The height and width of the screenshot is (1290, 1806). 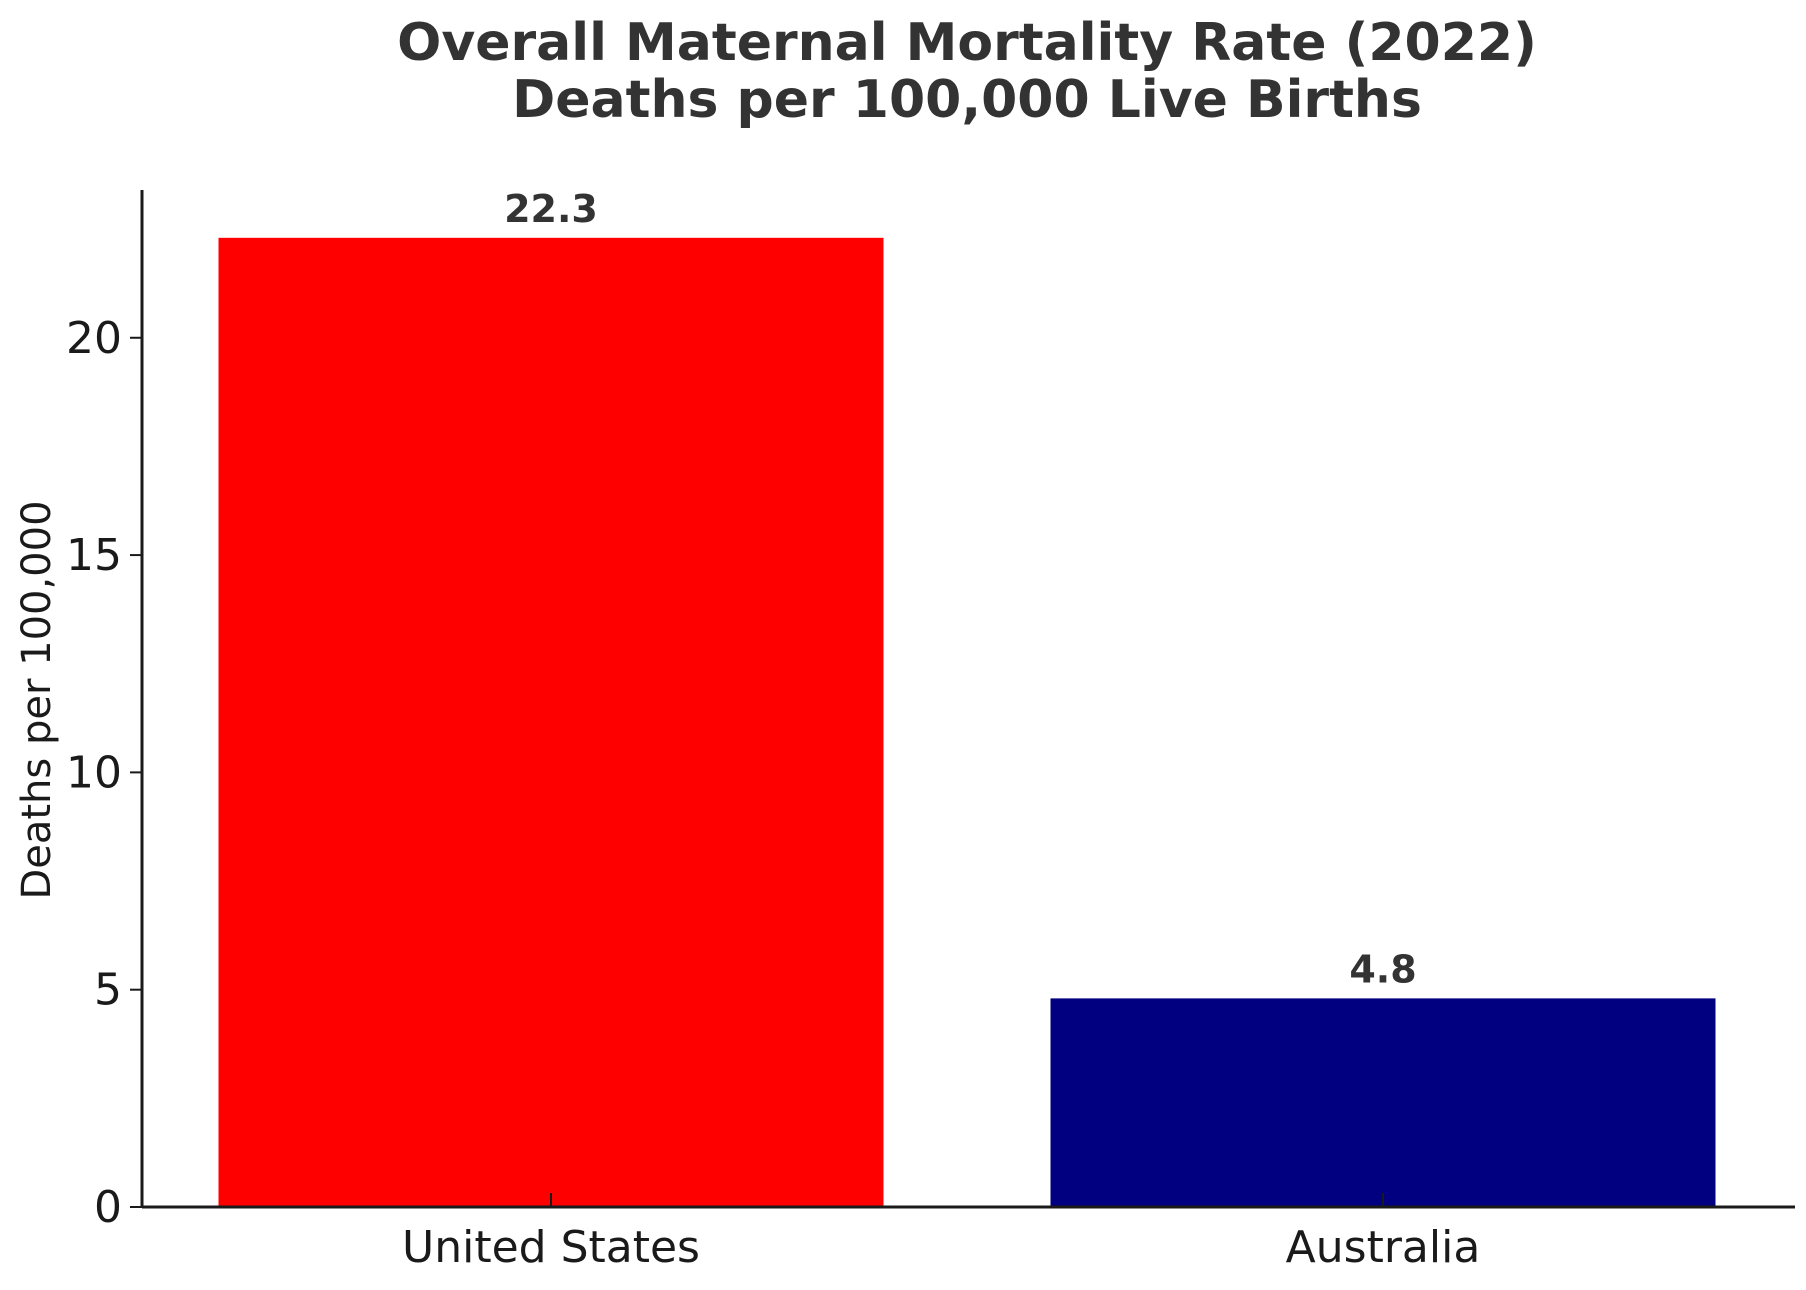 I want to click on bar-value-label: 22.3, so click(x=551, y=209).